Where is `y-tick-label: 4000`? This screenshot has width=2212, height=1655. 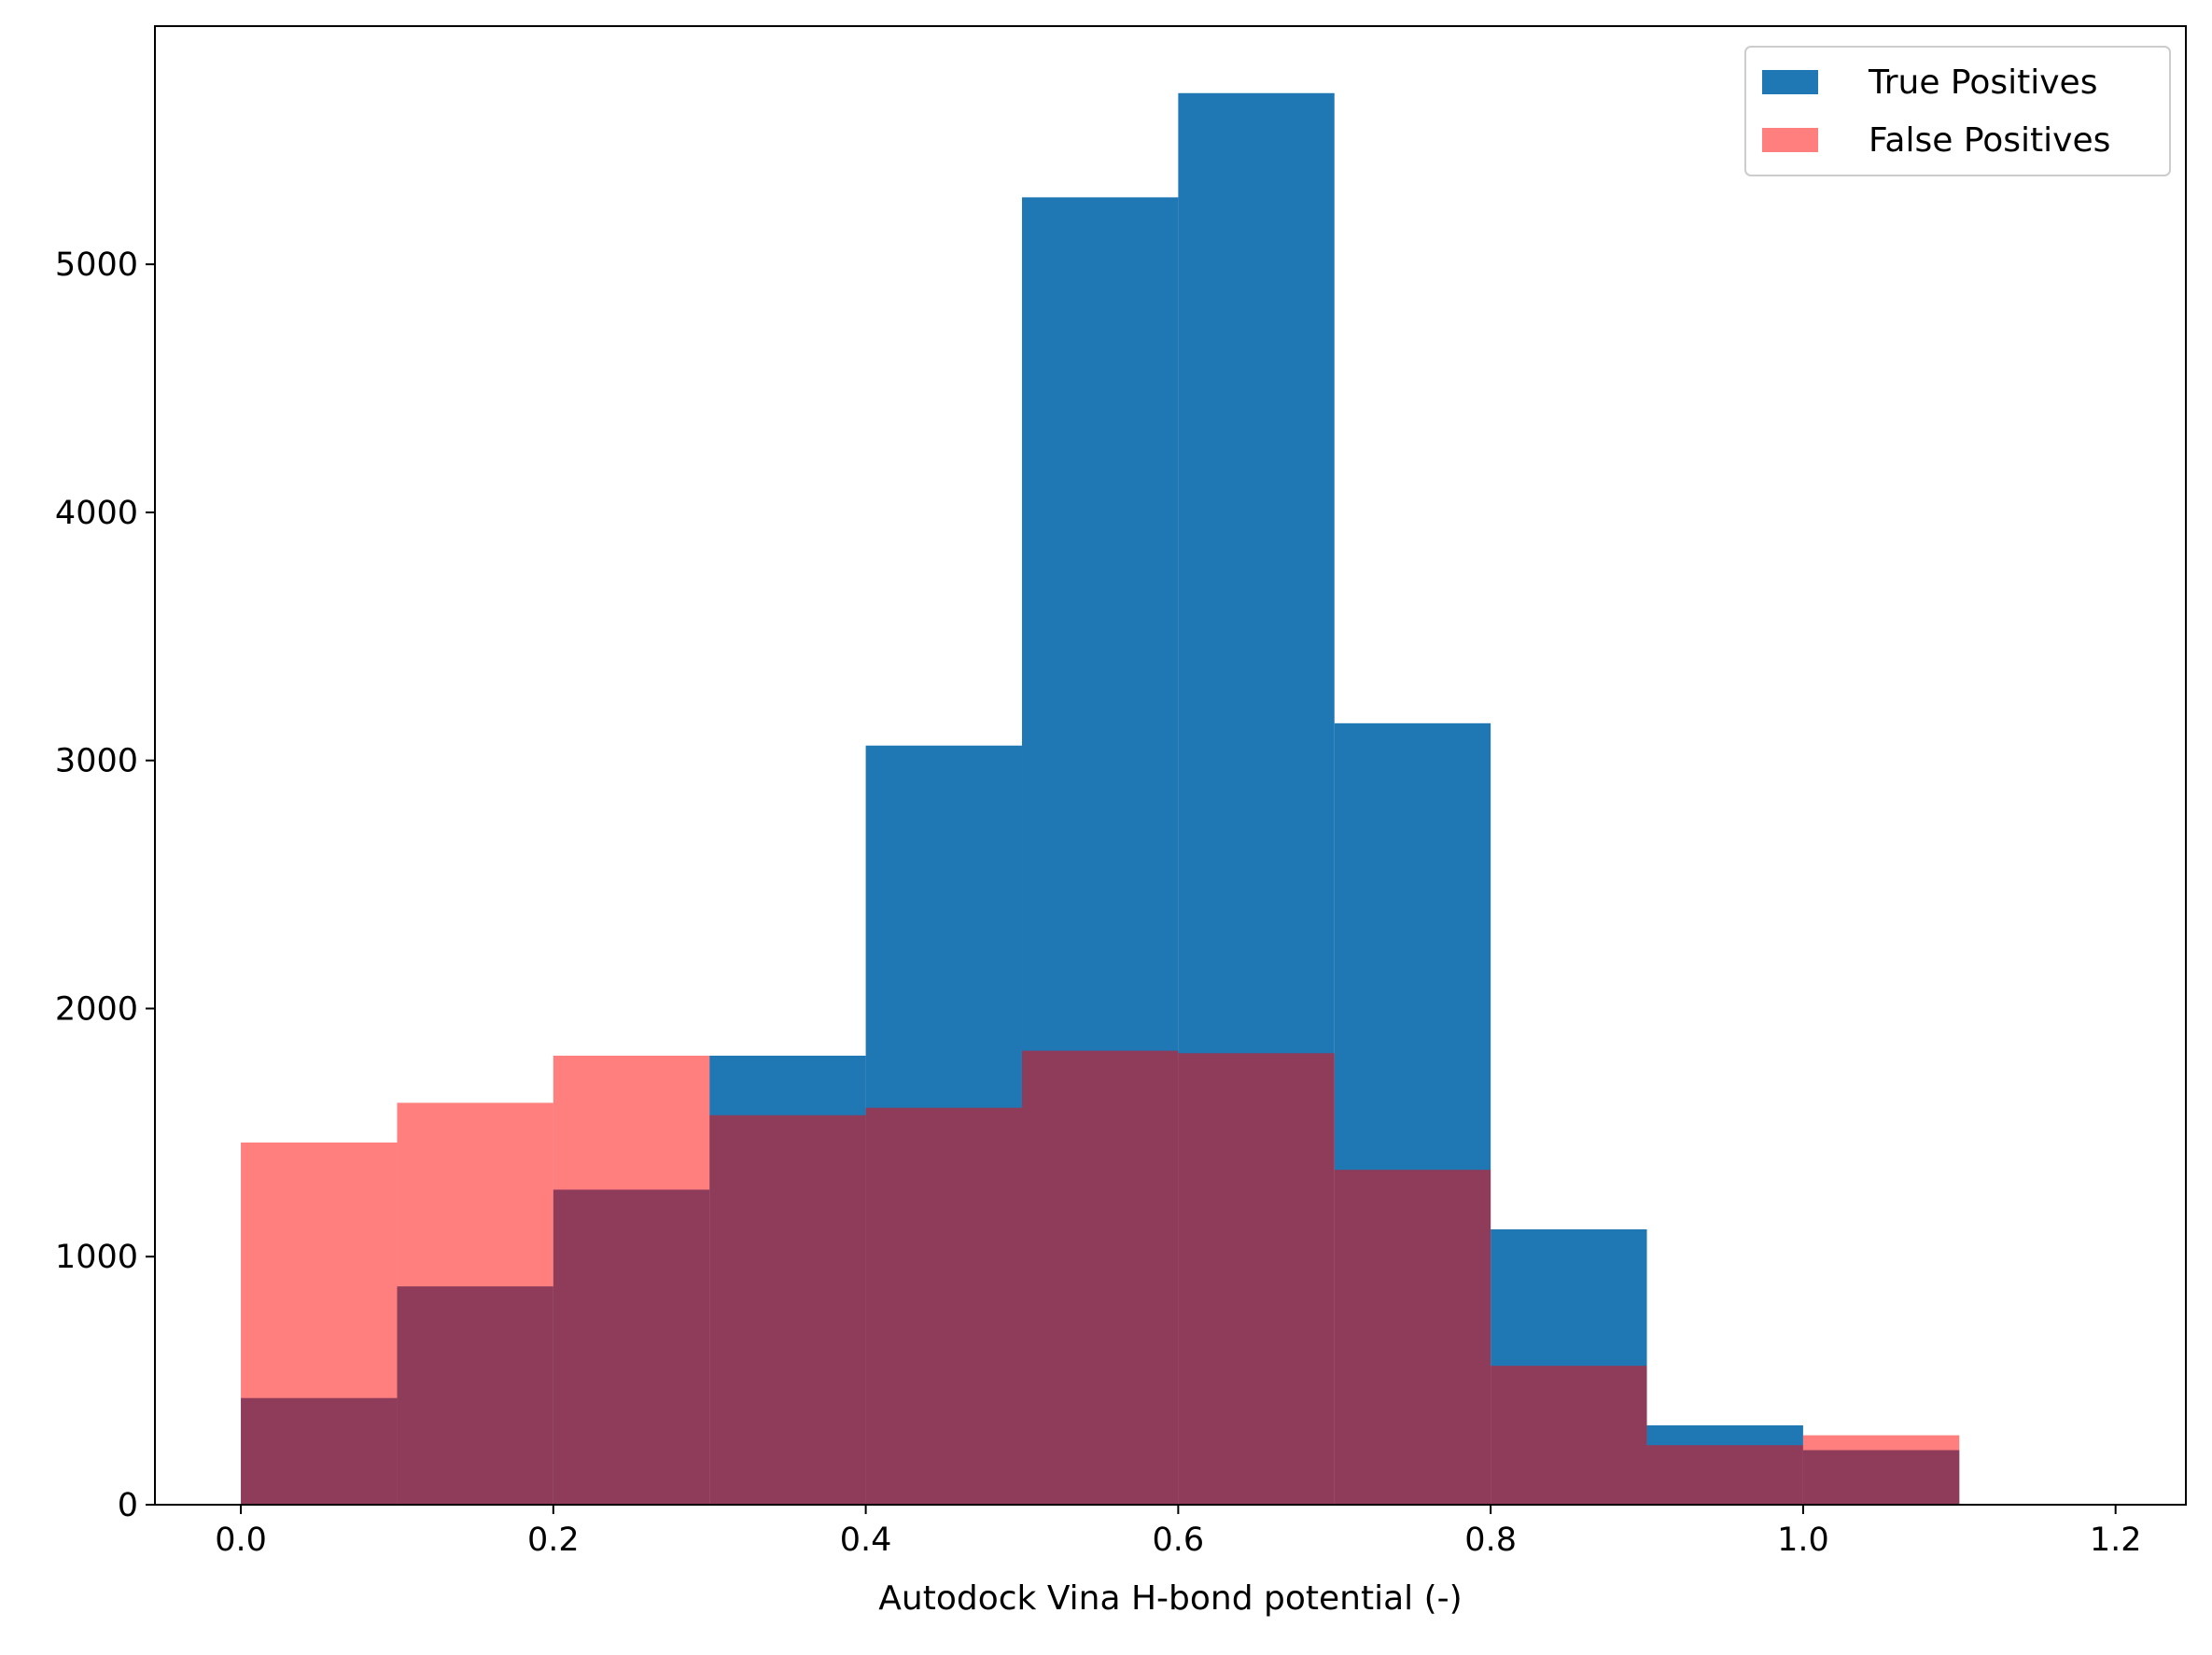
y-tick-label: 4000 is located at coordinates (96, 513).